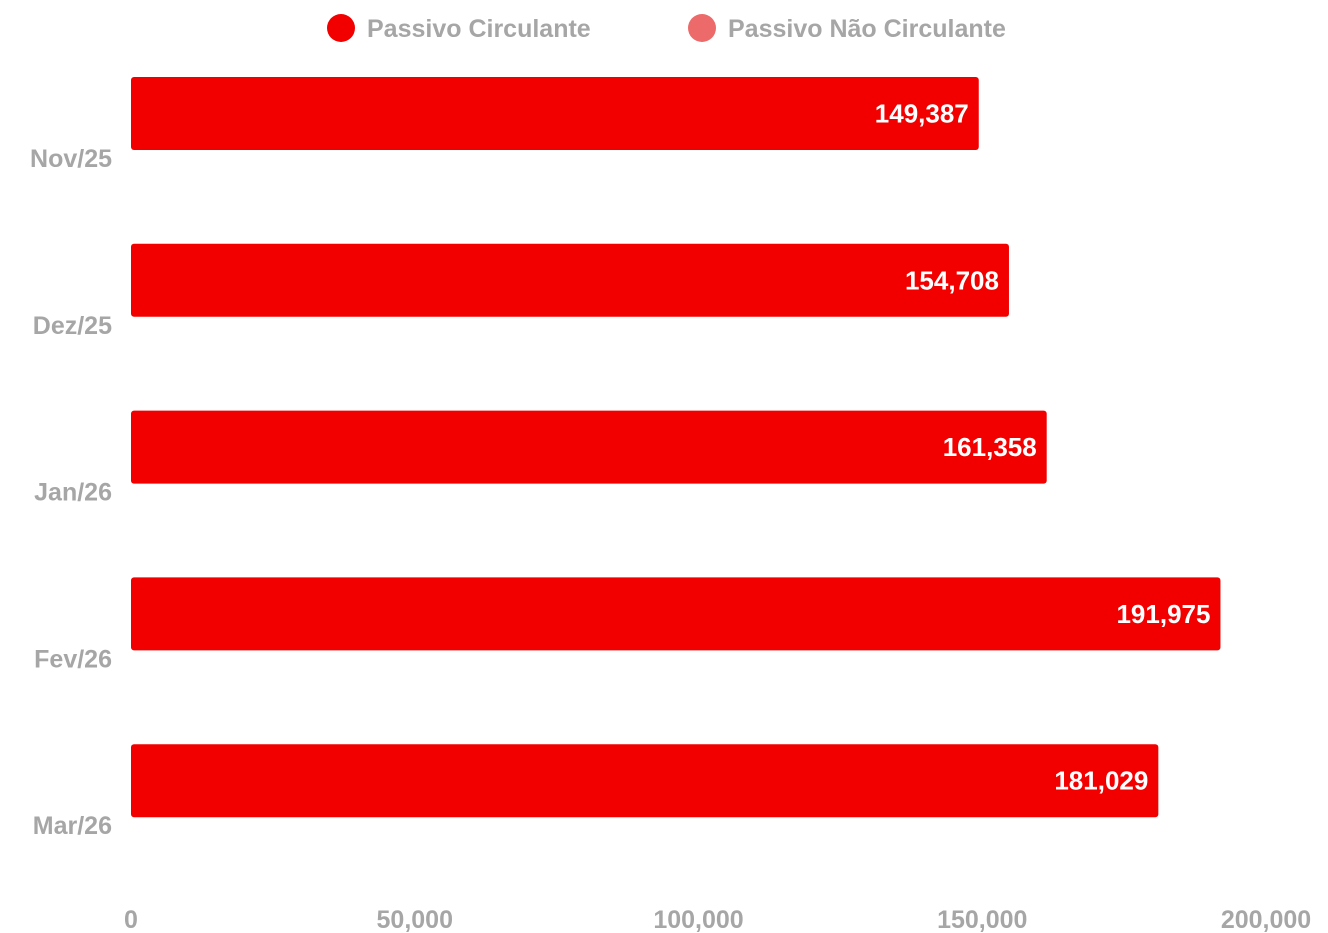 The width and height of the screenshot is (1328, 933). What do you see at coordinates (990, 447) in the screenshot?
I see `data-label: 161,358` at bounding box center [990, 447].